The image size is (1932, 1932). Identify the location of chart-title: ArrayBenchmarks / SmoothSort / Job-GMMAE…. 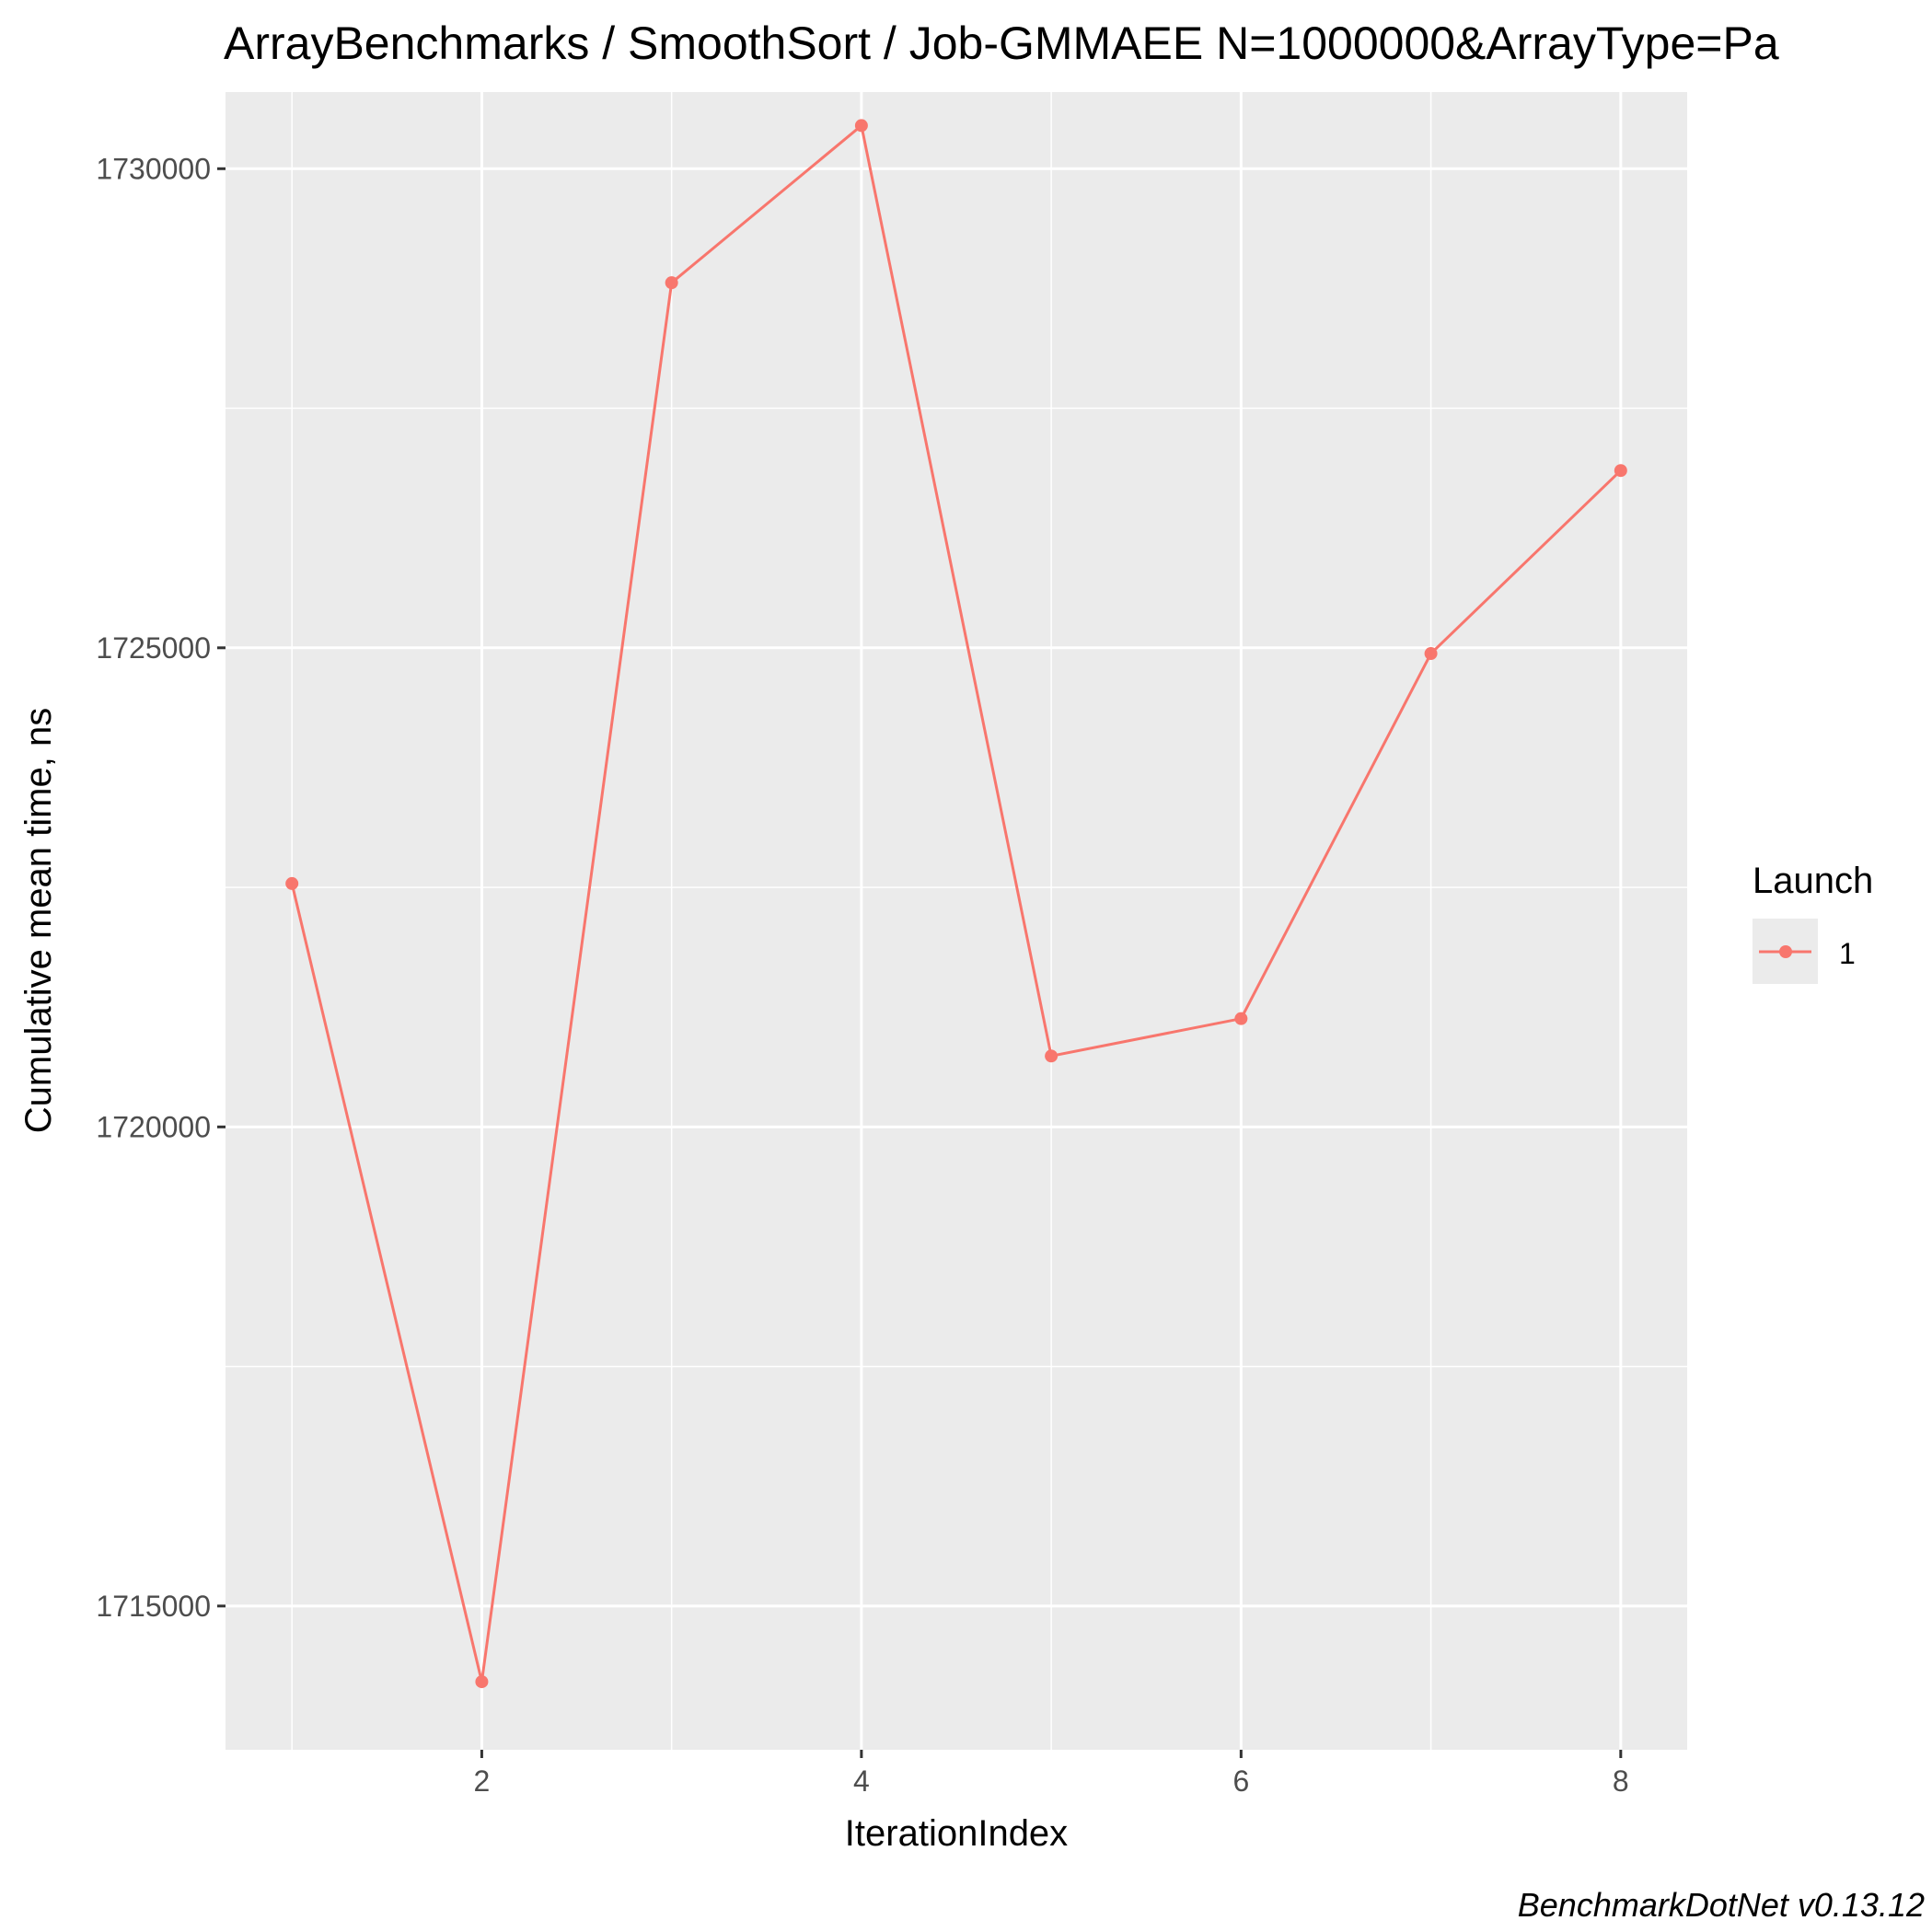
(1002, 43).